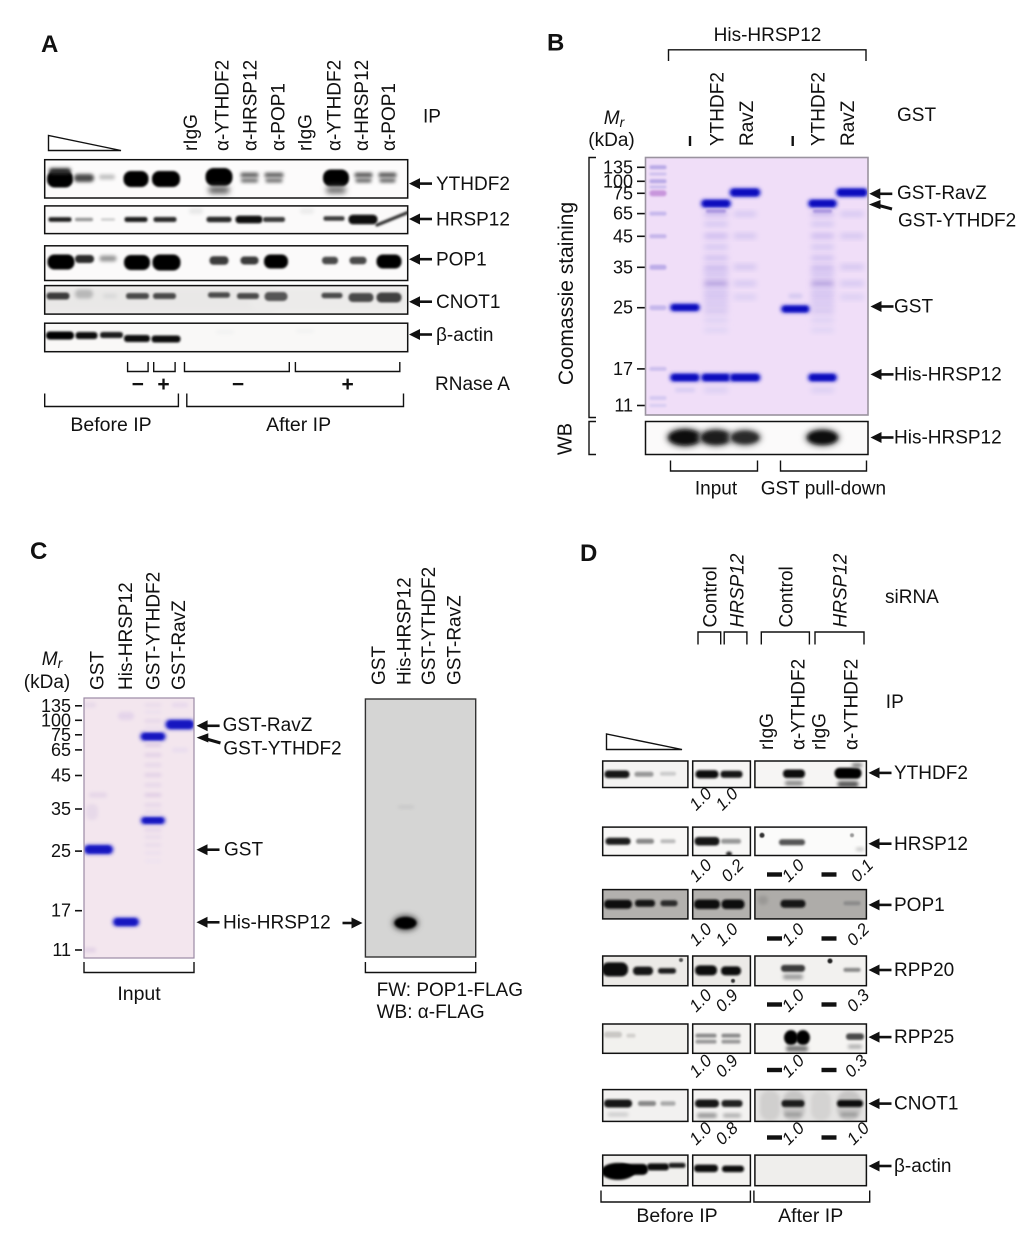  What do you see at coordinates (823, 489) in the screenshot?
I see `svg-text: GST pull-down` at bounding box center [823, 489].